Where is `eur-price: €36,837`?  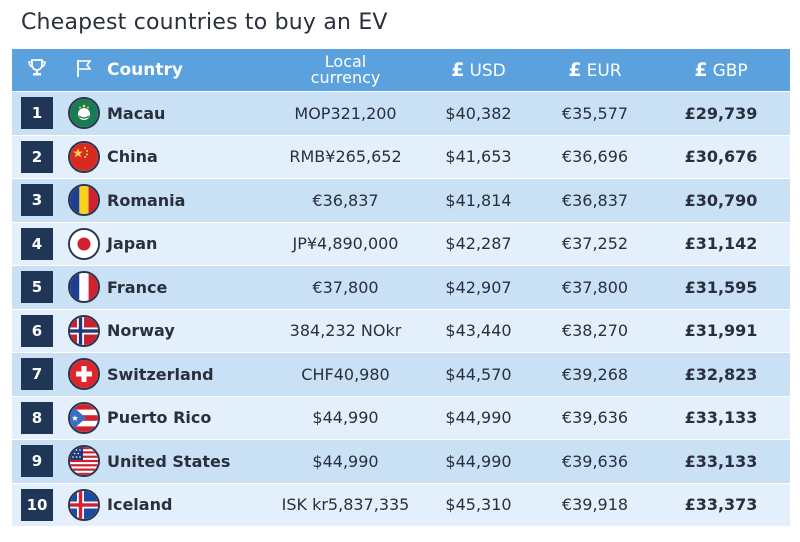 eur-price: €36,837 is located at coordinates (595, 200).